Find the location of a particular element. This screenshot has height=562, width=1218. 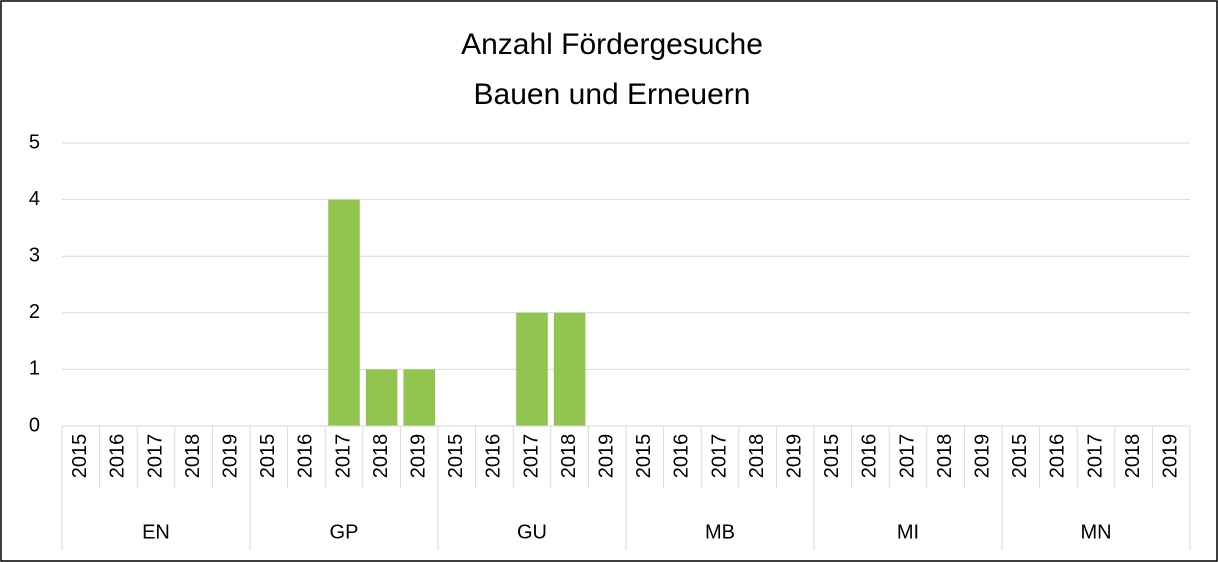

group-label: GP is located at coordinates (344, 532).